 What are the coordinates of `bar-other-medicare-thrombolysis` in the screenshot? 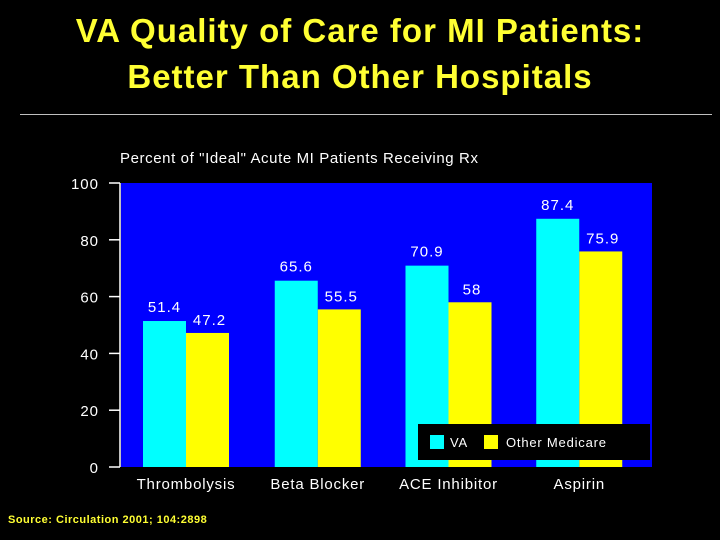 It's located at (207, 399).